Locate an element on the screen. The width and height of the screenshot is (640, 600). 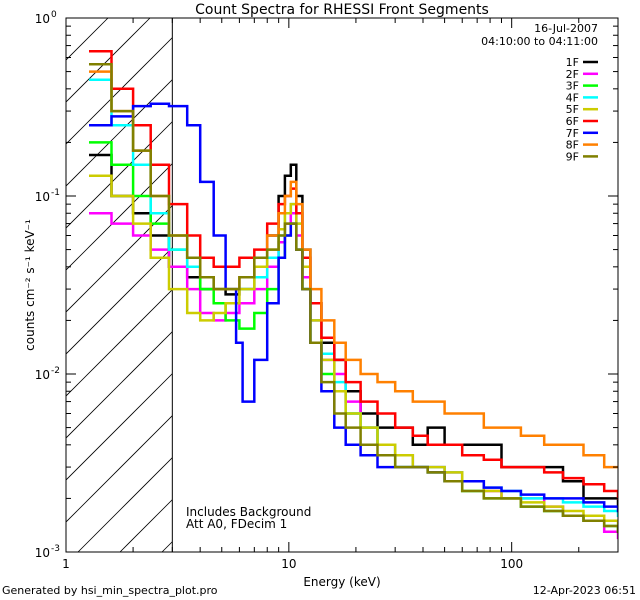
legend-label-8F: 8F is located at coordinates (572, 145).